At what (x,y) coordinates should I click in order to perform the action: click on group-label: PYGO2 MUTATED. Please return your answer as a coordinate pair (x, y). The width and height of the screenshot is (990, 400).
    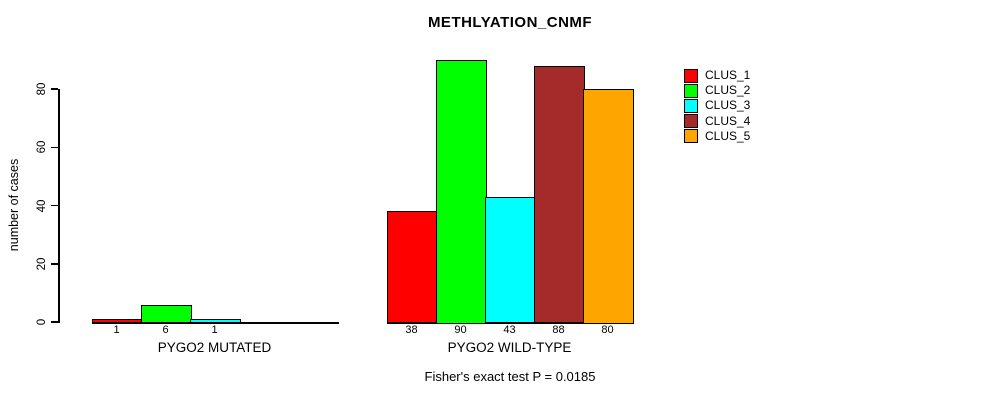
    Looking at the image, I should click on (214, 347).